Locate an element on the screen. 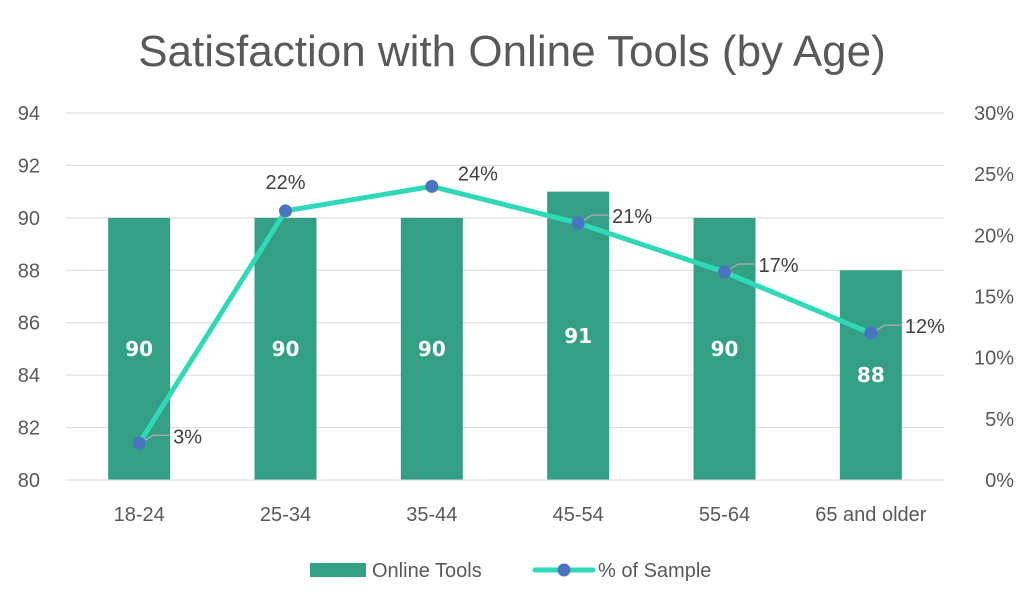  x-tick-label: 55-64 is located at coordinates (724, 515).